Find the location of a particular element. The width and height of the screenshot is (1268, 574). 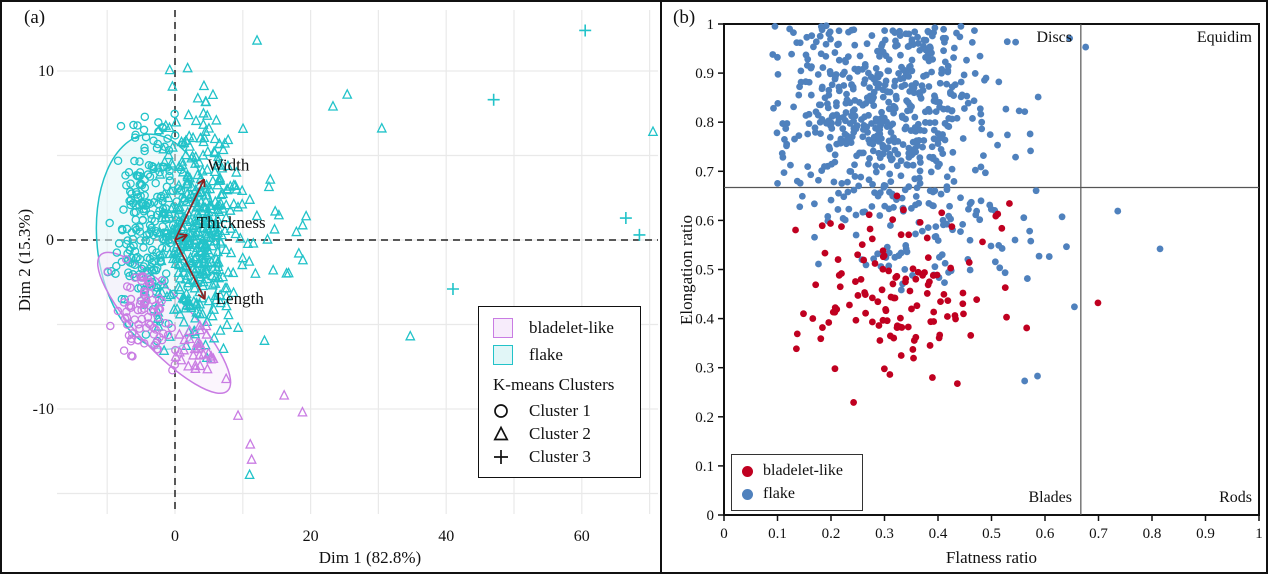

legend-label: flake is located at coordinates (546, 354).